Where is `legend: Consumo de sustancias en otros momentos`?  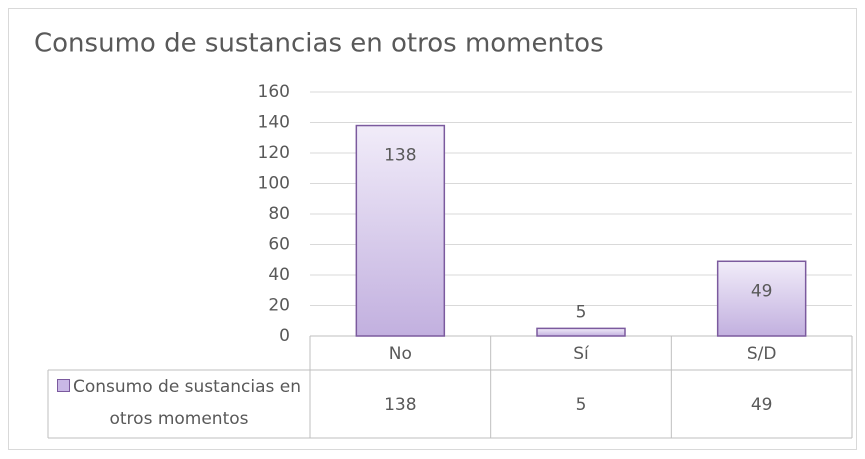
legend: Consumo de sustancias en otros momentos is located at coordinates (179, 403).